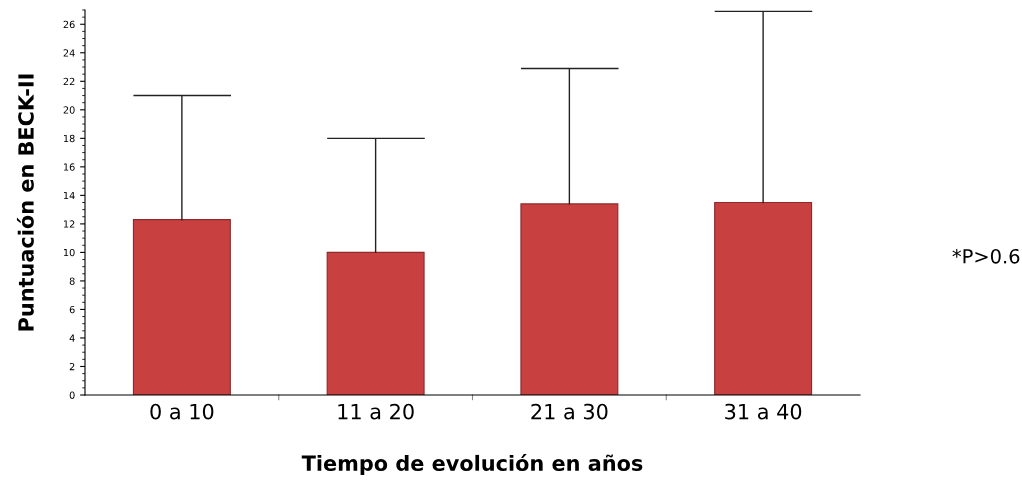  What do you see at coordinates (69, 138) in the screenshot?
I see `y-tick-label: 18` at bounding box center [69, 138].